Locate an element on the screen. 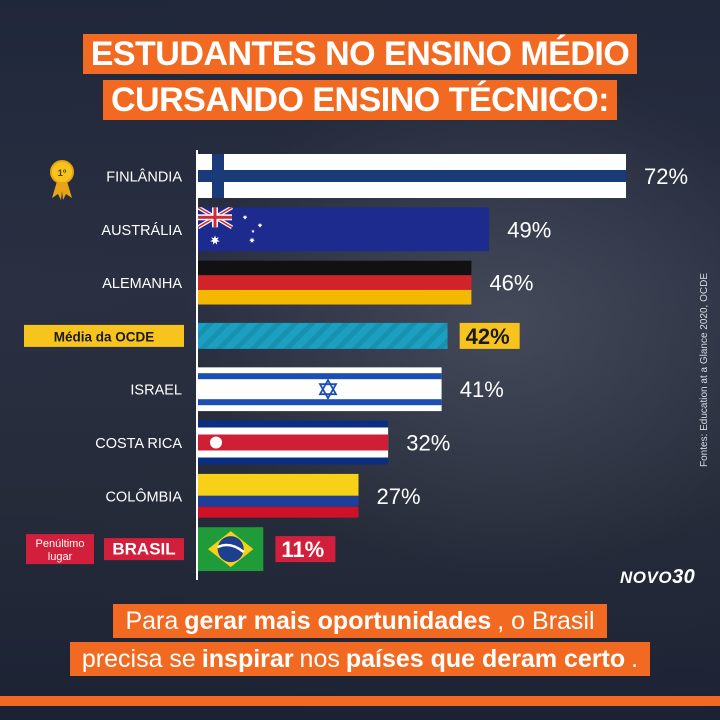 This screenshot has height=720, width=720. brasil-value-bg is located at coordinates (305, 549).